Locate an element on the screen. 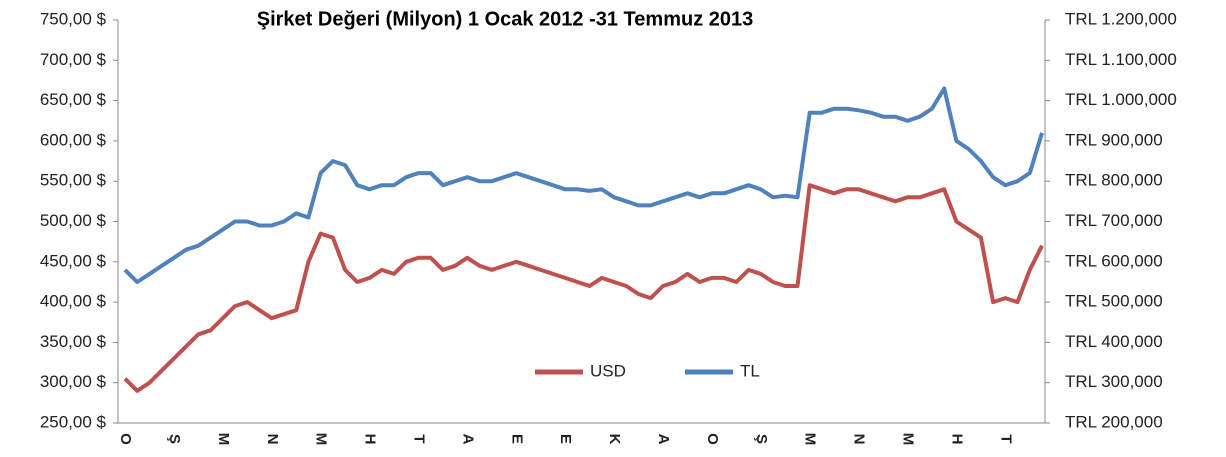  y-tick-label: 650,00 $ is located at coordinates (73, 99).